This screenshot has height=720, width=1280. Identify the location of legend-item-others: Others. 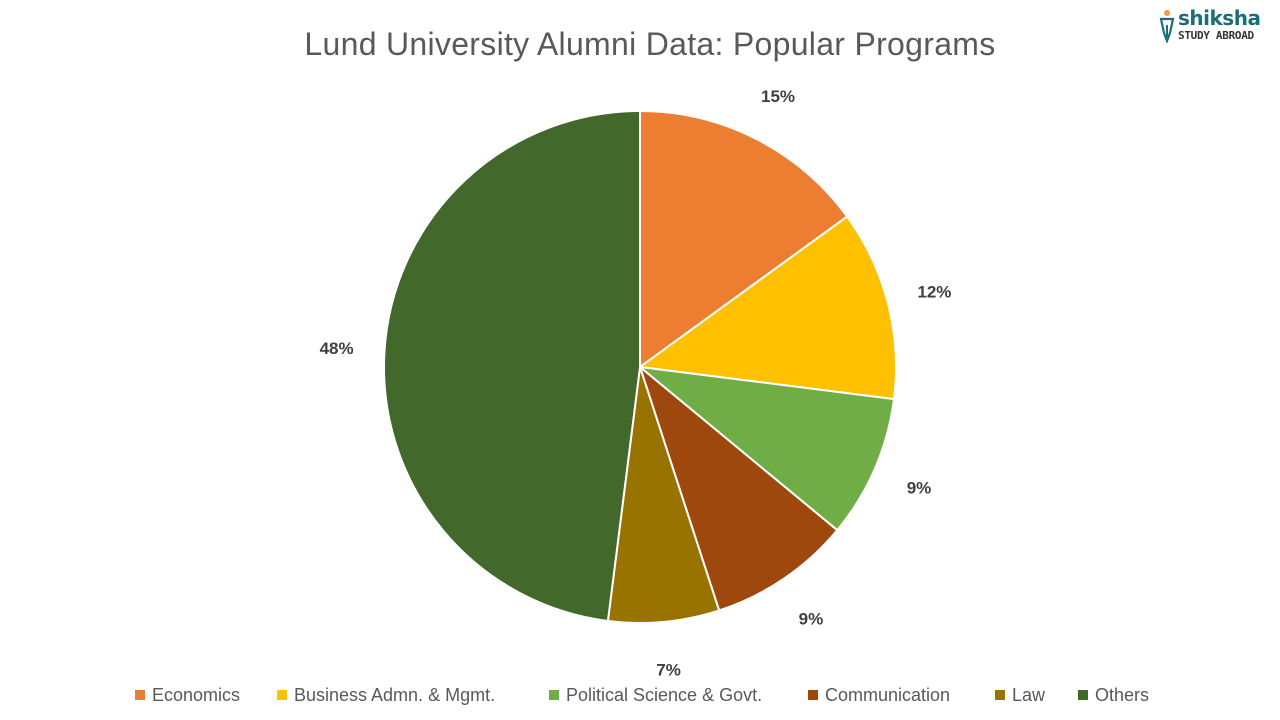
(1113, 695).